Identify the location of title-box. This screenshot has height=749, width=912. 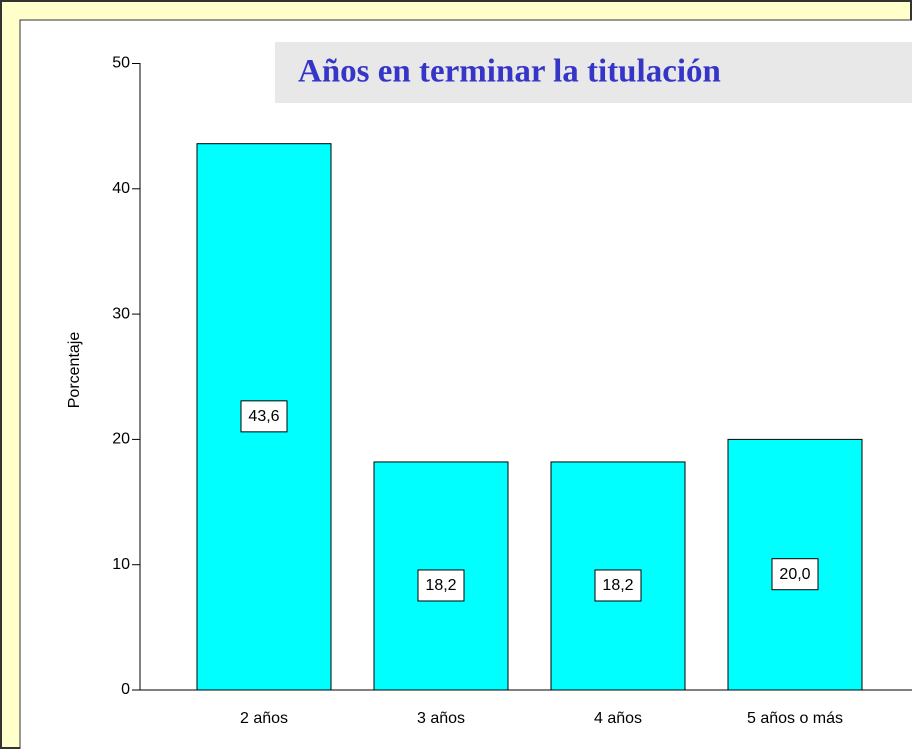
(593, 72).